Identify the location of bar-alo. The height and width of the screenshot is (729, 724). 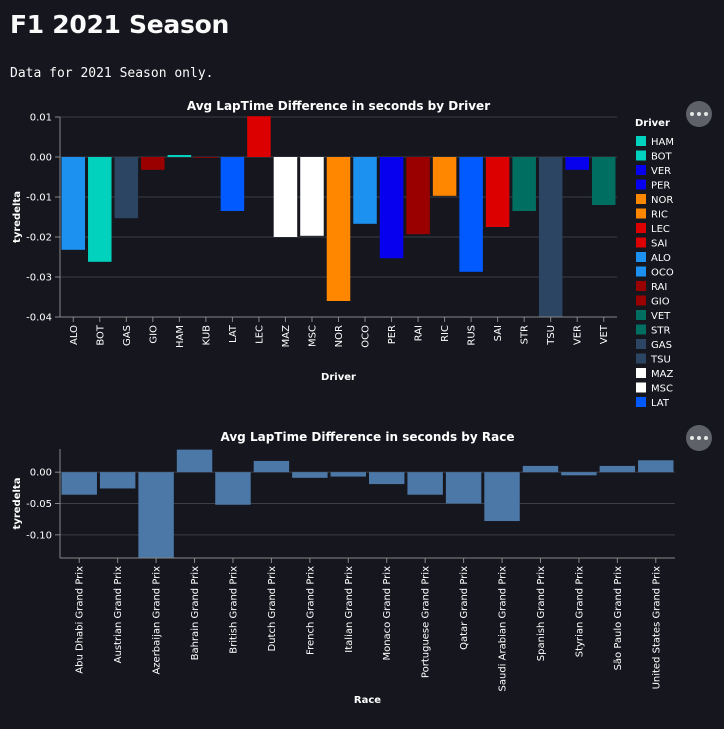
(73, 203).